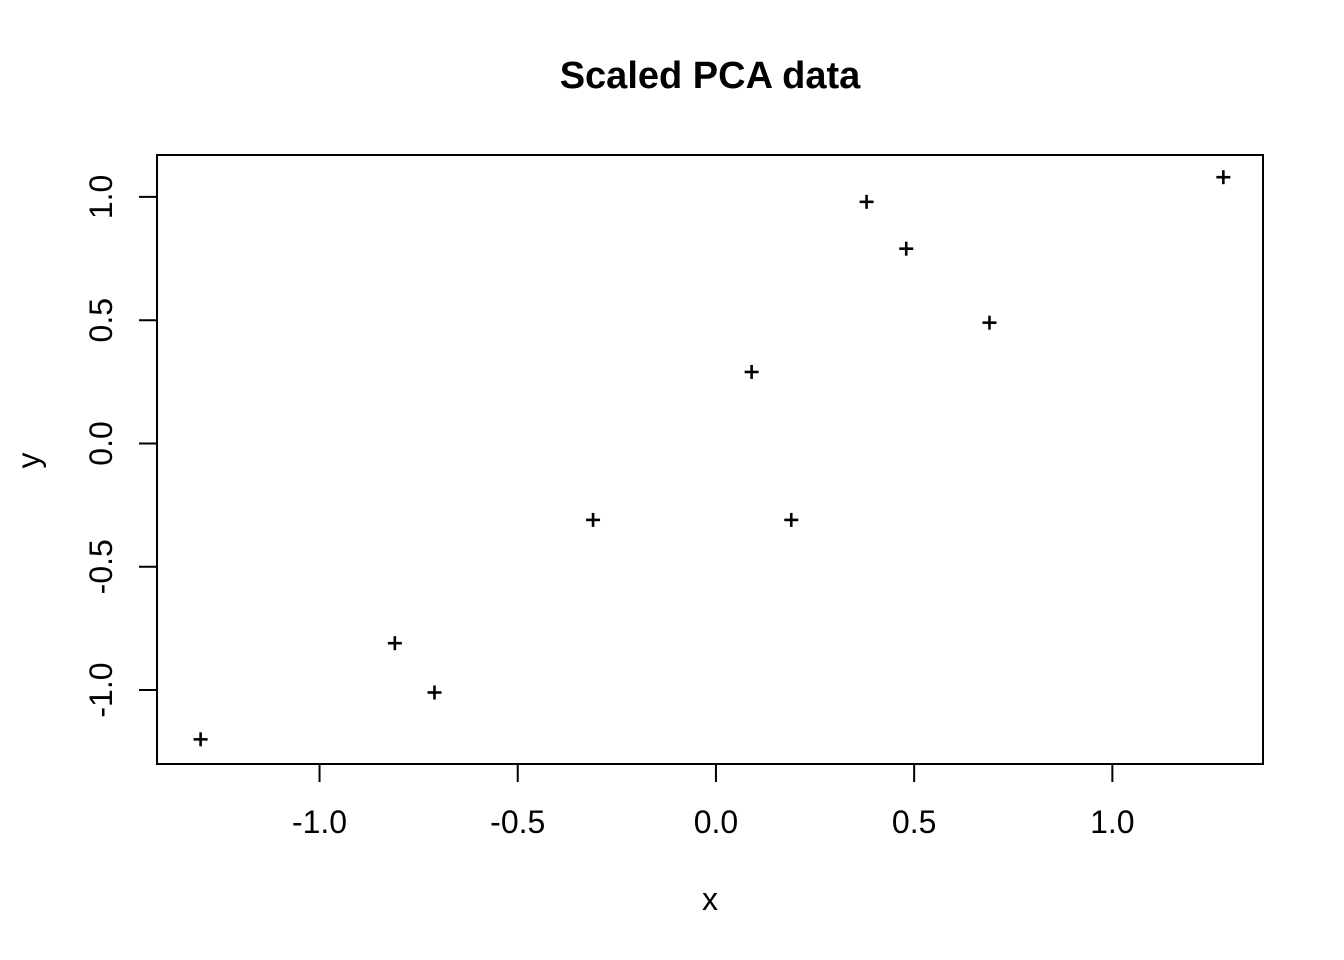  Describe the element at coordinates (517, 822) in the screenshot. I see `x-tick-label: -0.5` at that location.